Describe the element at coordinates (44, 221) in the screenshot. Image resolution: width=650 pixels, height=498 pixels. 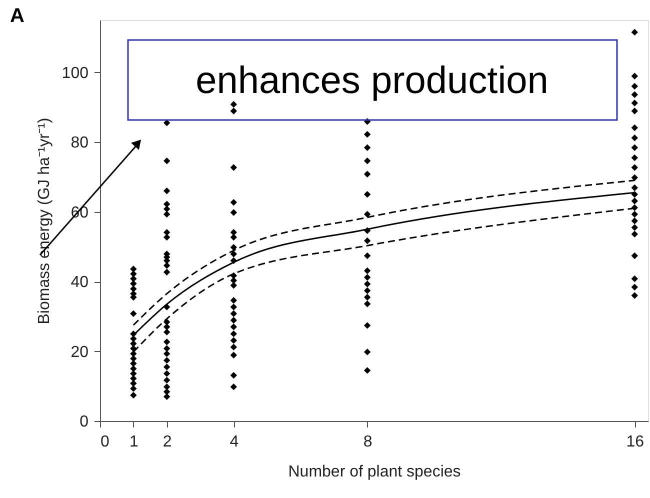
I see `y-axis-title: Biomass energy (GJ ha⁻¹yr⁻¹)` at that location.